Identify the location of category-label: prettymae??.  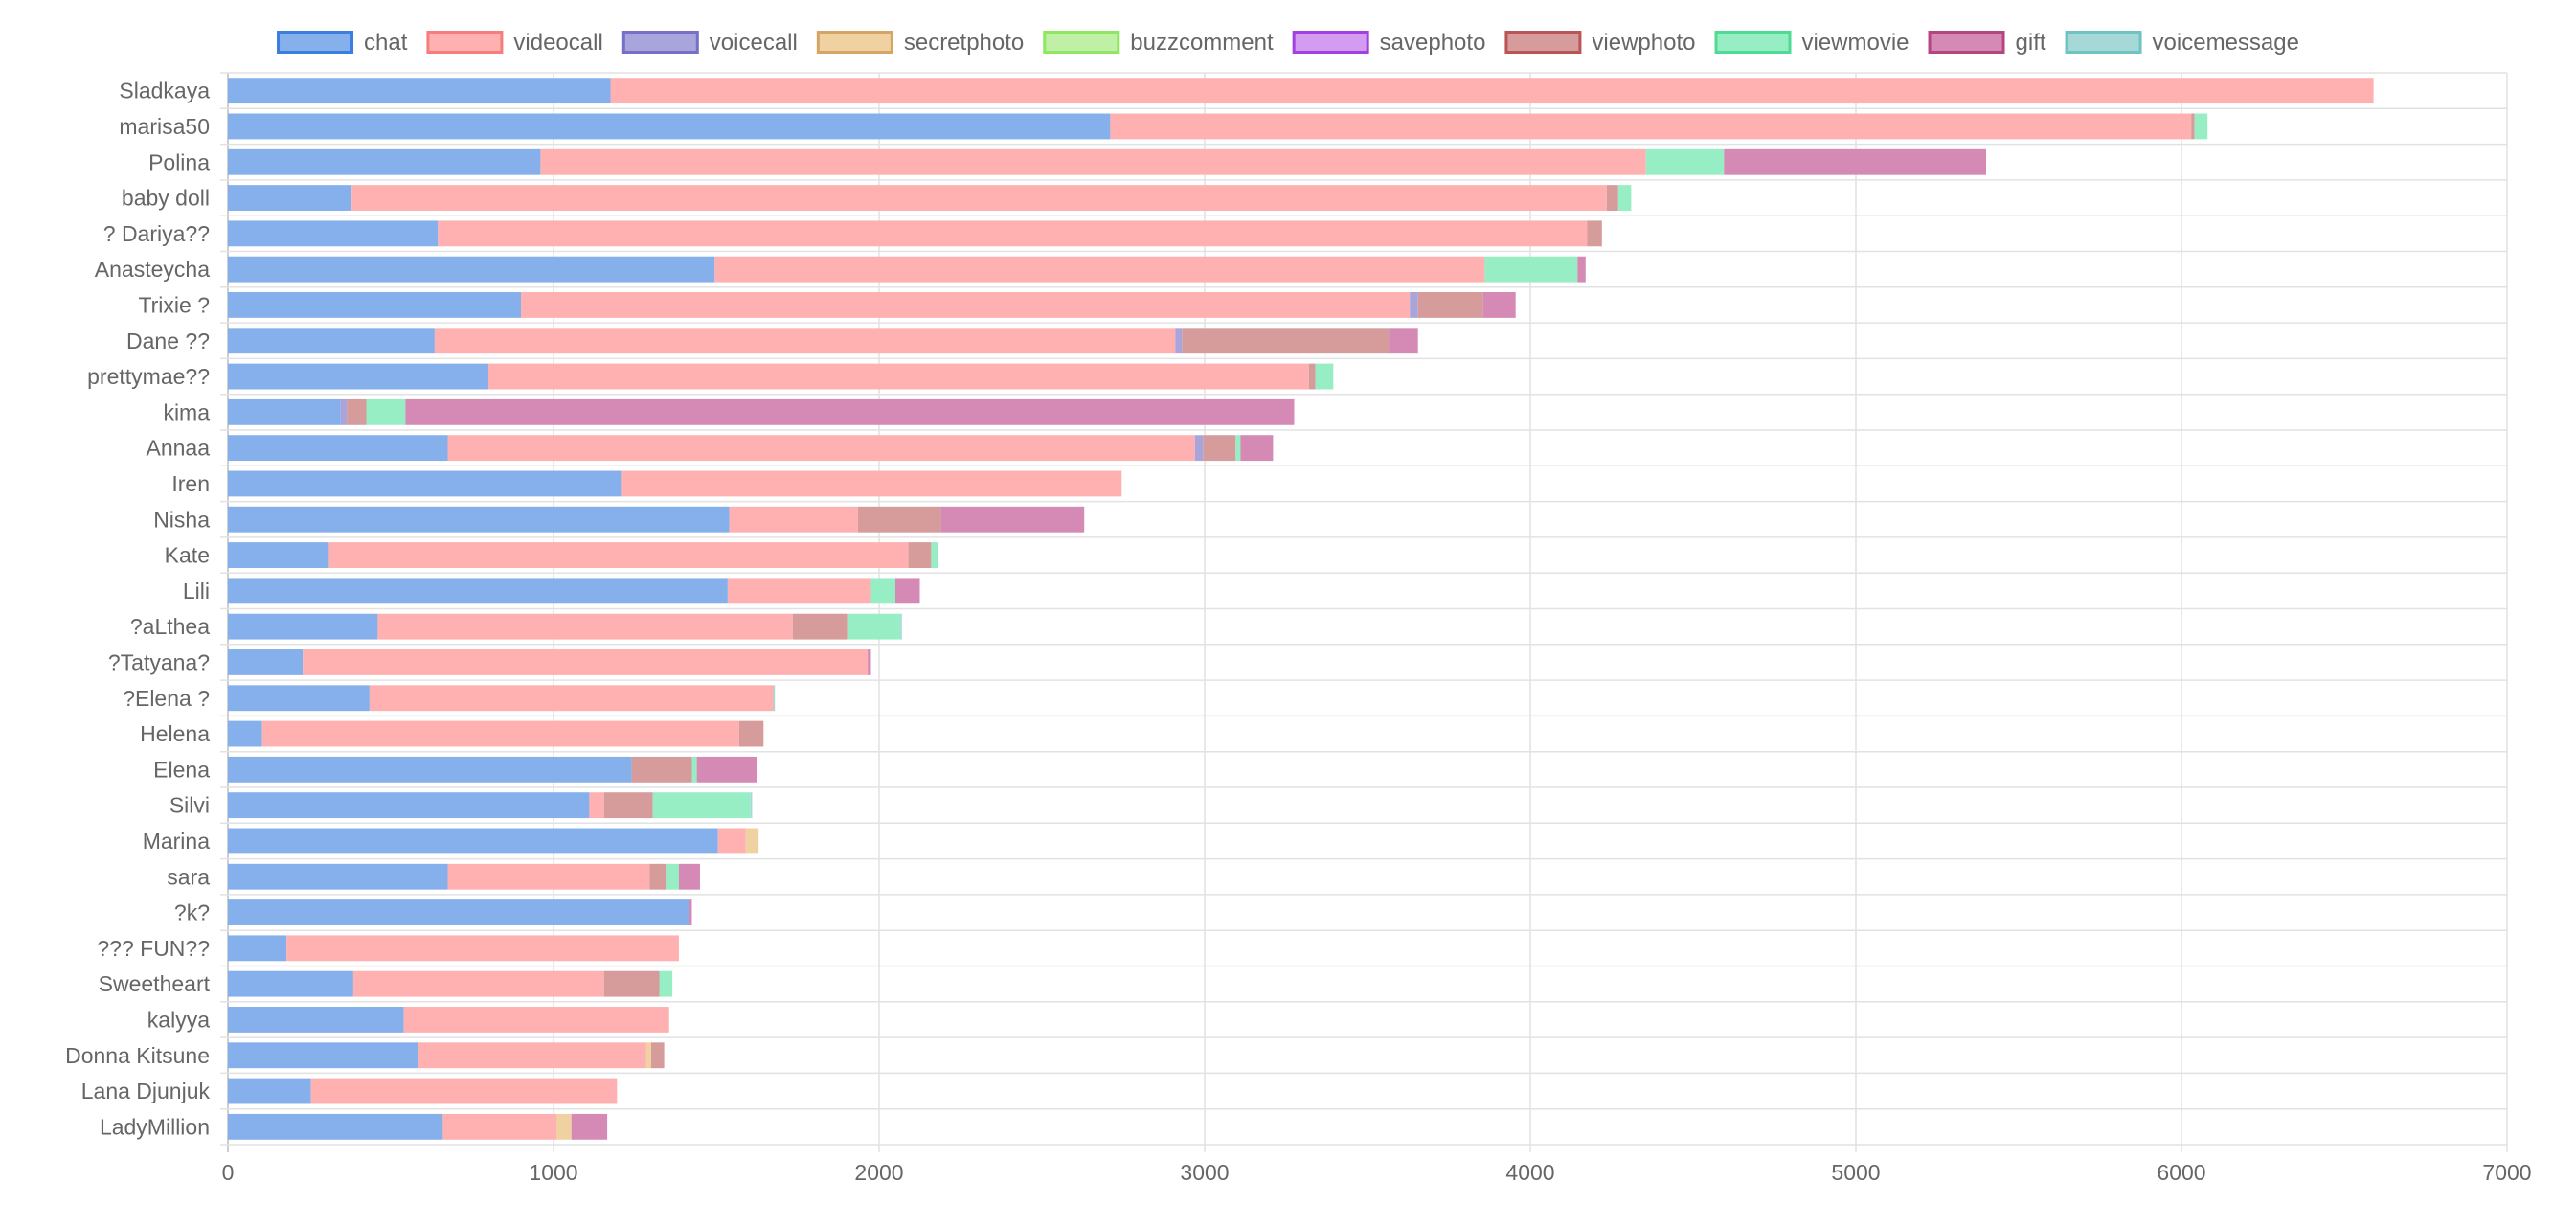
(148, 376).